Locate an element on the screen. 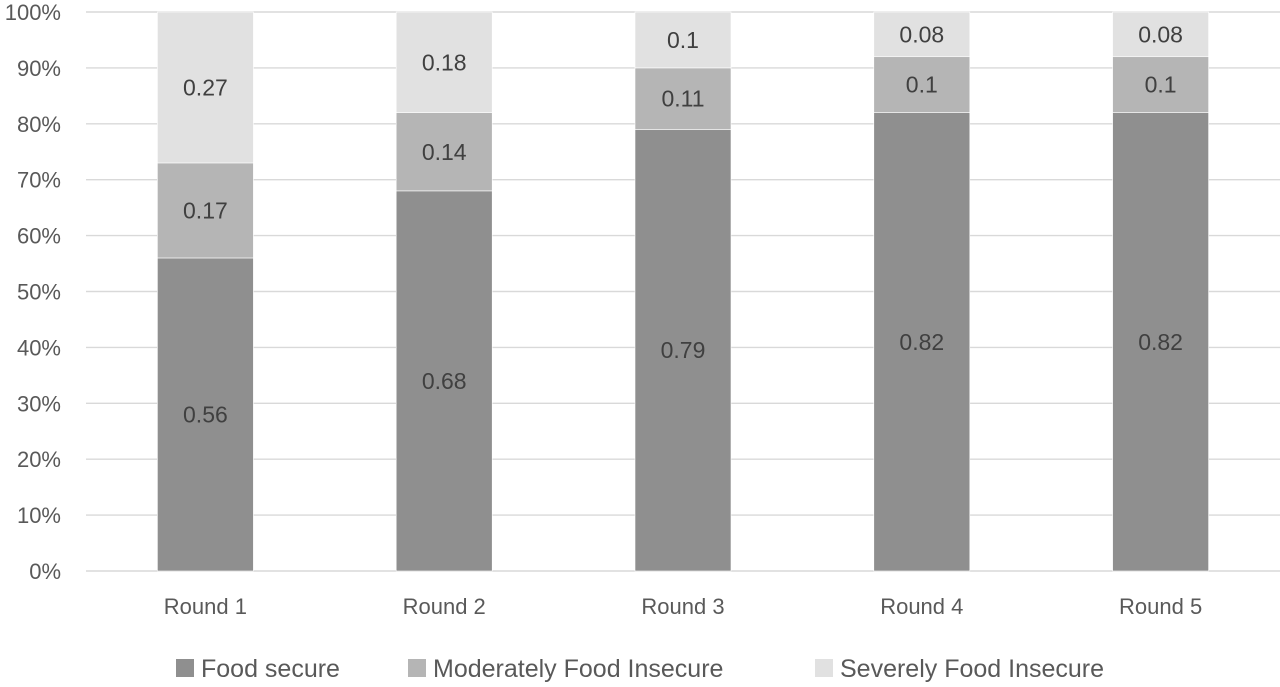  y-tick-label: 30% is located at coordinates (39, 403).